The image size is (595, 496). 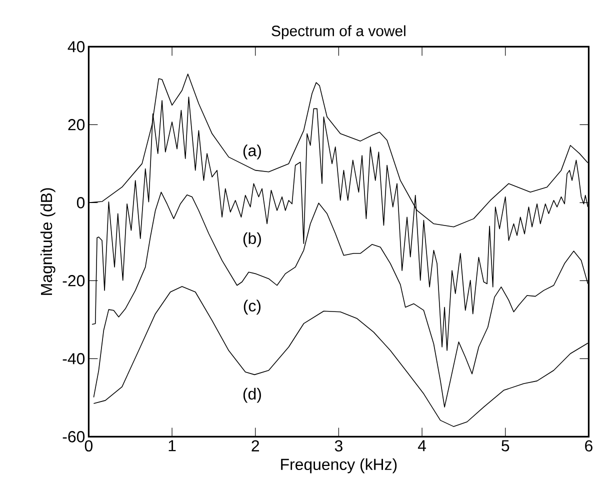 What do you see at coordinates (80, 202) in the screenshot?
I see `y-tick-label: 0` at bounding box center [80, 202].